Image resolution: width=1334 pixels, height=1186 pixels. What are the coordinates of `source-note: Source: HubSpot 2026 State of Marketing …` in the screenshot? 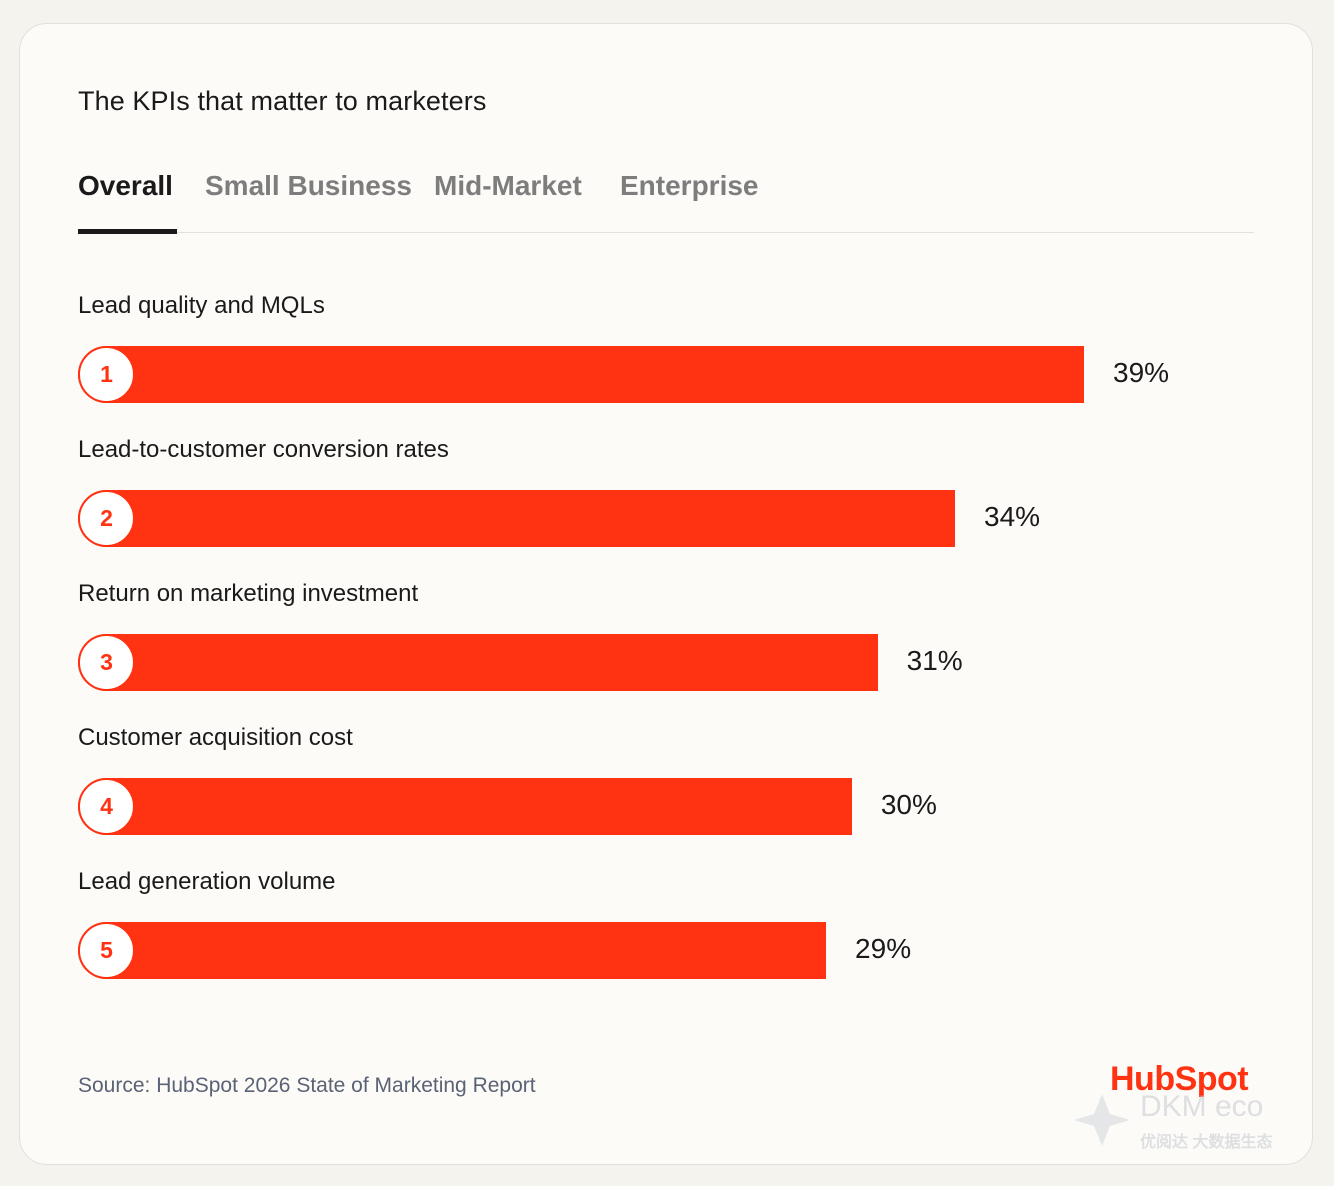 It's located at (307, 1085).